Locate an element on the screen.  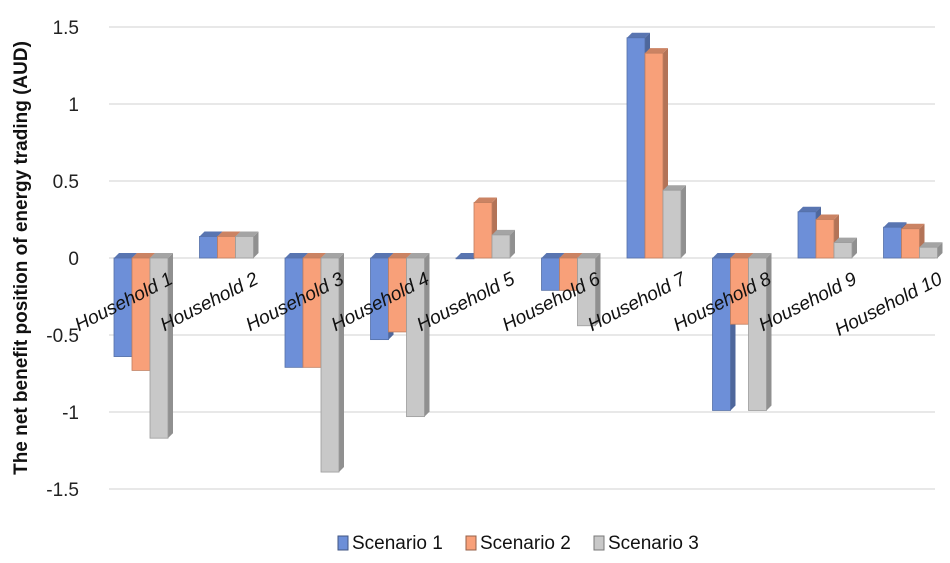
legend-label: Scenario 1 is located at coordinates (397, 543).